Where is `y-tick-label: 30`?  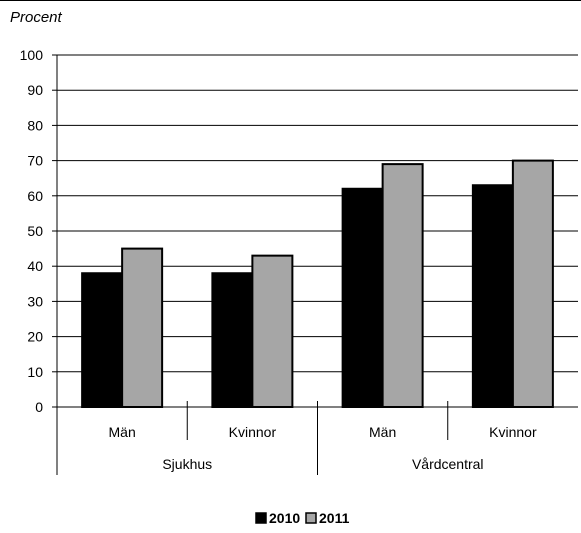 y-tick-label: 30 is located at coordinates (35, 301).